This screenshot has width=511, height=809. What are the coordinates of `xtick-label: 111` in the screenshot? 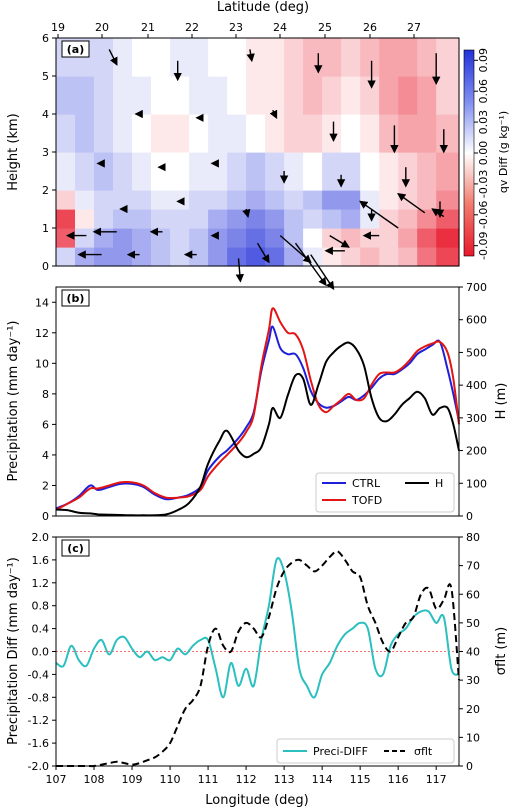 It's located at (208, 779).